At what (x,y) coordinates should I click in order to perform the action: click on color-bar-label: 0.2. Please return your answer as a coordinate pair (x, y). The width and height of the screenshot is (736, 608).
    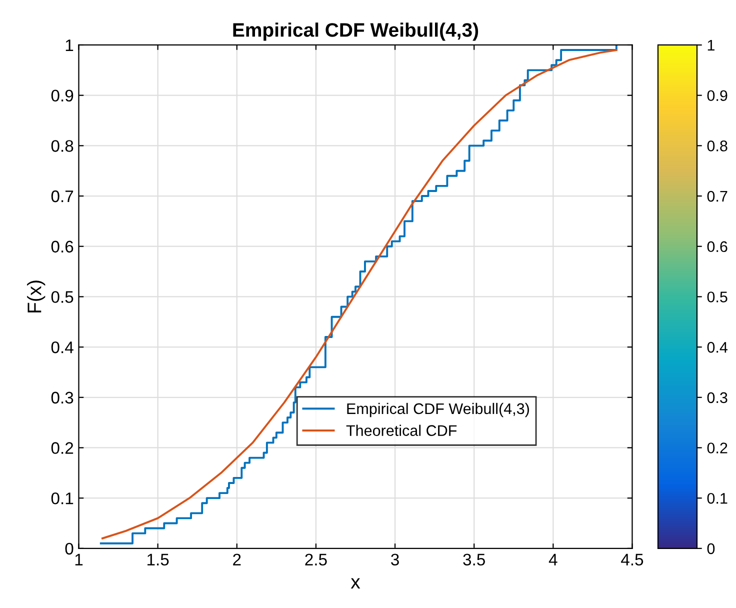
    Looking at the image, I should click on (717, 448).